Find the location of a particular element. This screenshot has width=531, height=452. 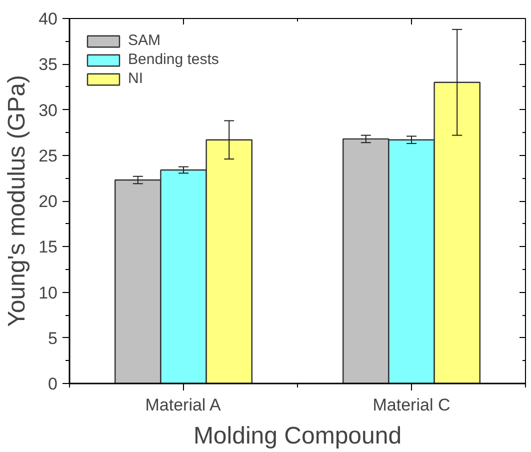

x-axis-title: Molding Compound is located at coordinates (297, 436).